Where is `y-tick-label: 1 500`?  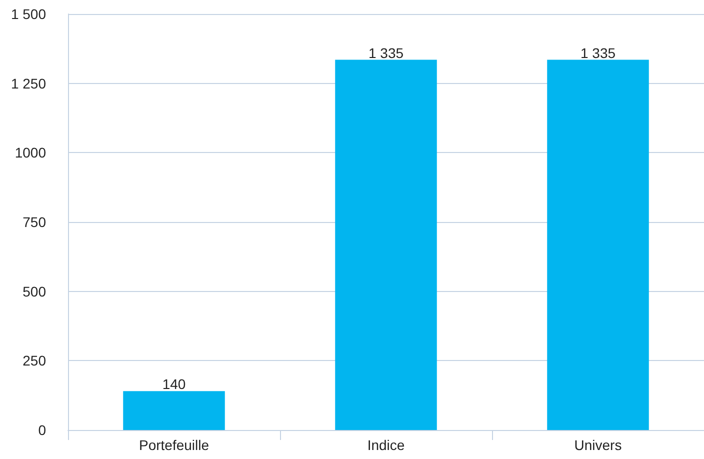 y-tick-label: 1 500 is located at coordinates (28, 14).